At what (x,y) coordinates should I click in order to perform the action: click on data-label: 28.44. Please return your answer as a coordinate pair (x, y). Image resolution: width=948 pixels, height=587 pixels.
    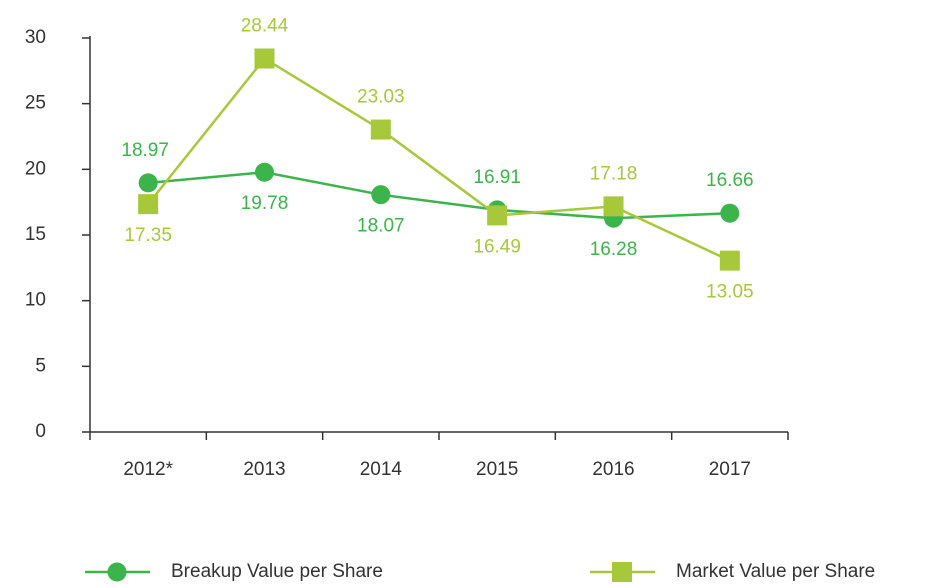
    Looking at the image, I should click on (265, 26).